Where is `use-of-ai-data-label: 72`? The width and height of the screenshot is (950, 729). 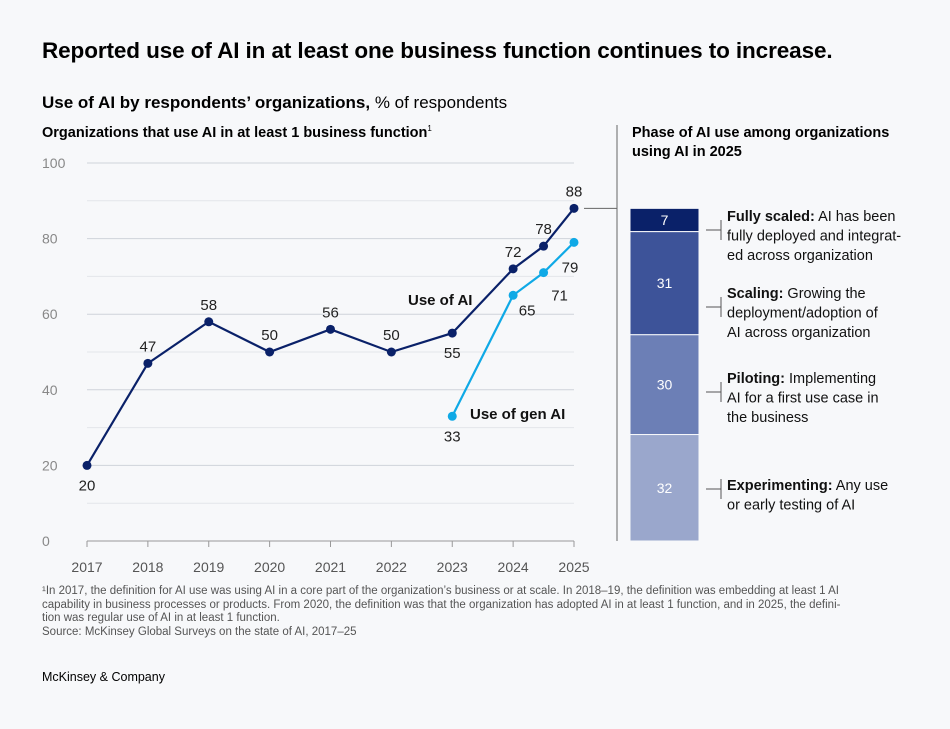 use-of-ai-data-label: 72 is located at coordinates (513, 252).